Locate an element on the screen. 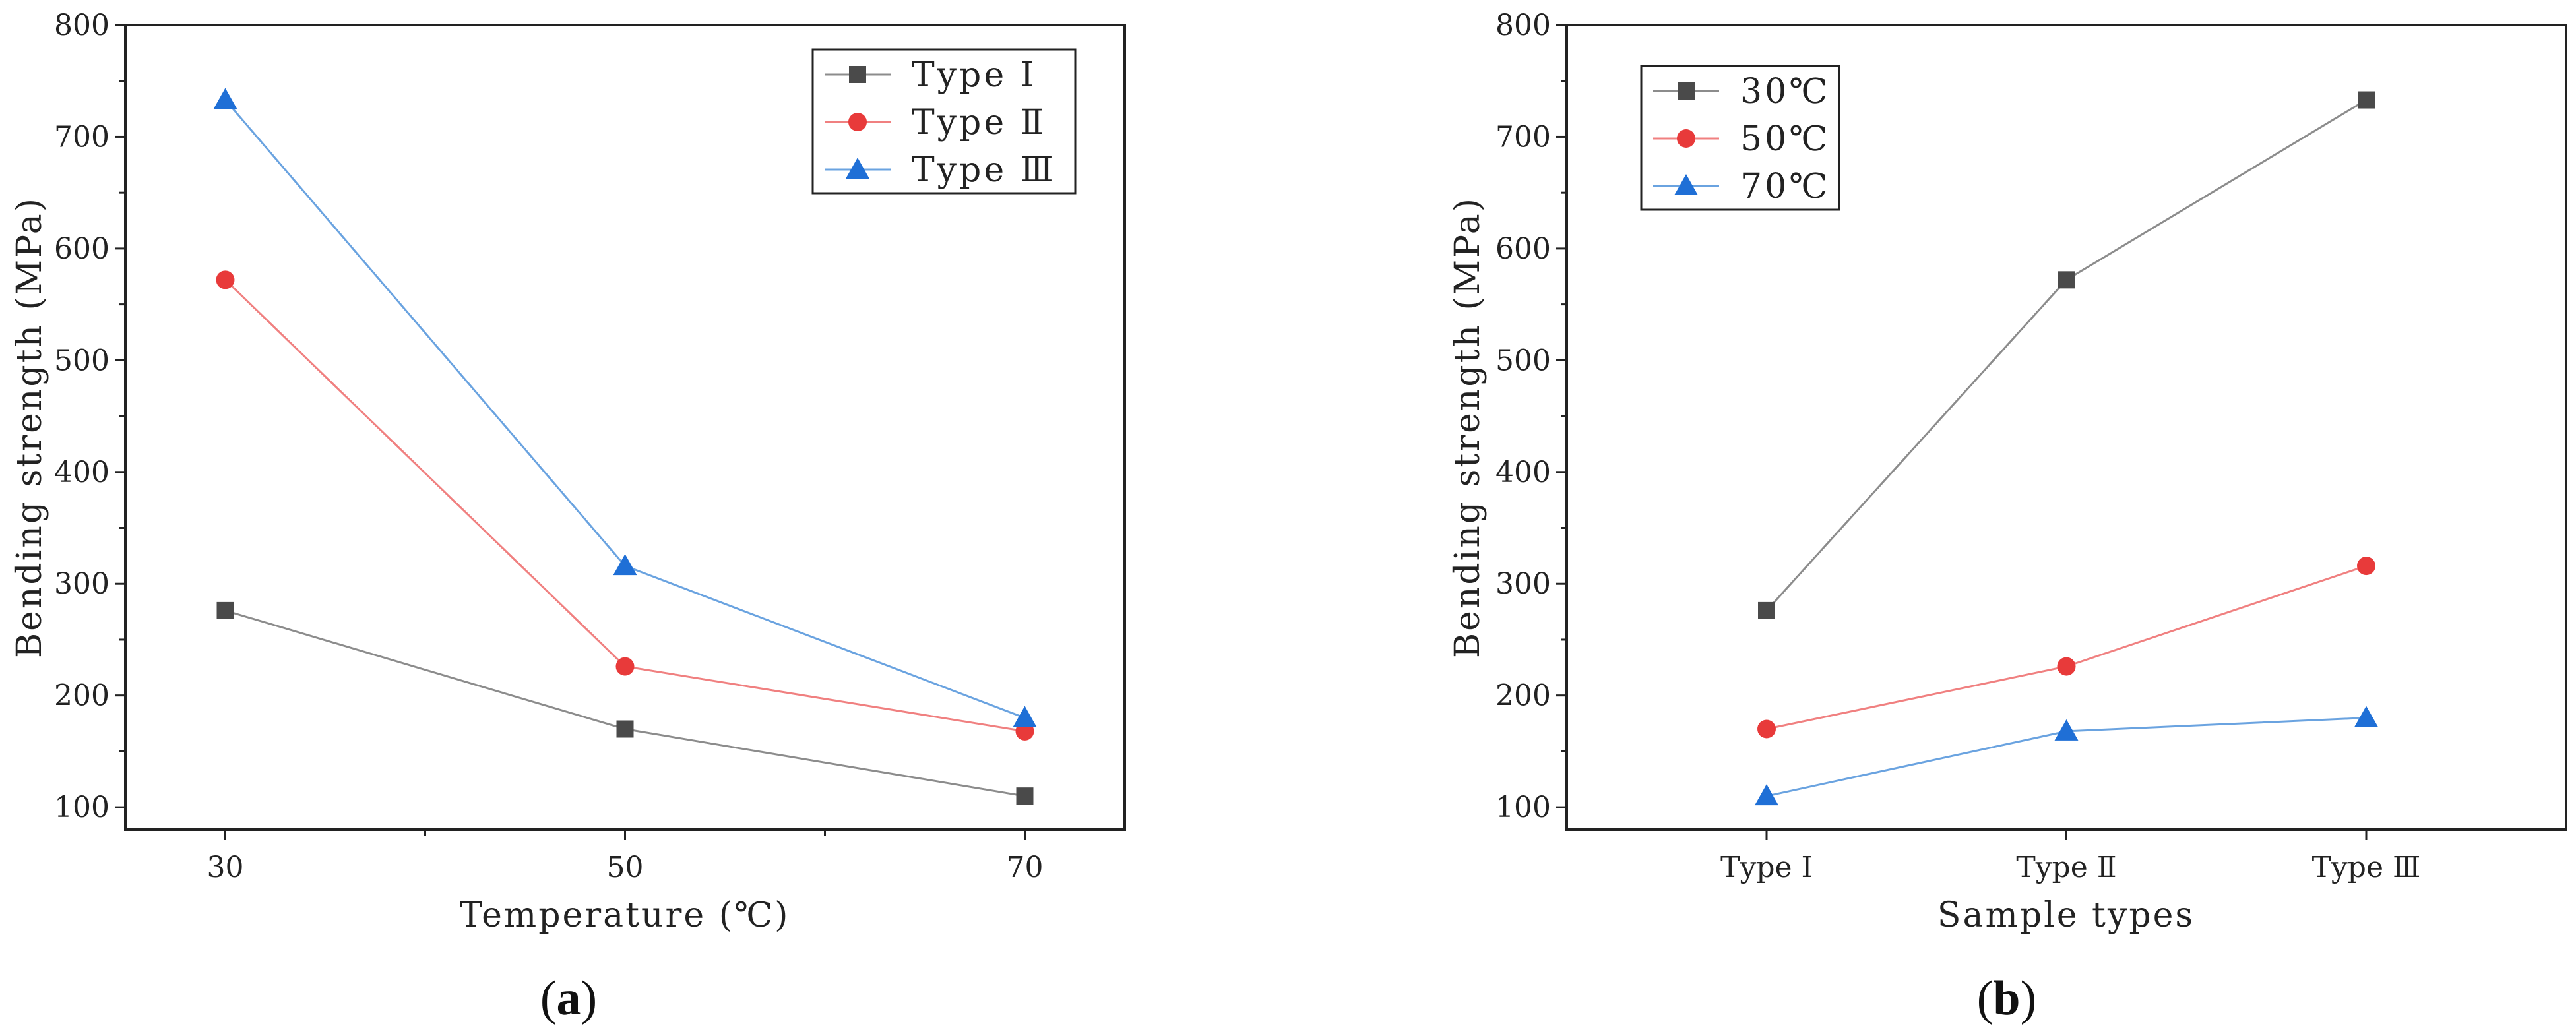 Image resolution: width=2576 pixels, height=1036 pixels. legend-a: Type Ⅰ Type Ⅱ Type Ⅲ is located at coordinates (944, 121).